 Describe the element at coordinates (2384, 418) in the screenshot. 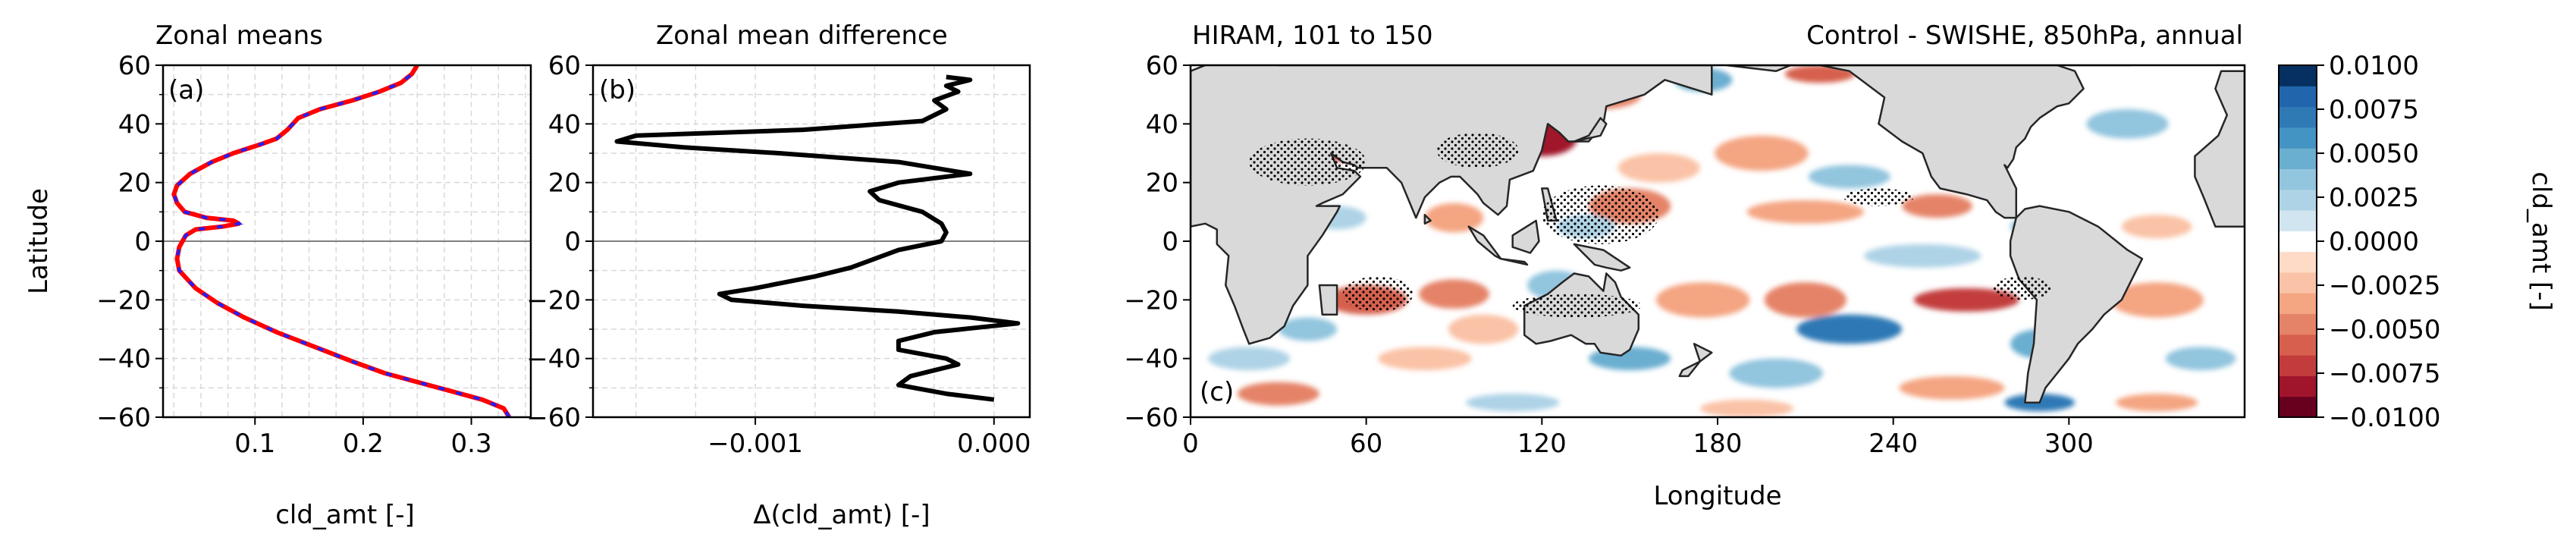

I see `colorbar-tick-label: −0.0100` at that location.